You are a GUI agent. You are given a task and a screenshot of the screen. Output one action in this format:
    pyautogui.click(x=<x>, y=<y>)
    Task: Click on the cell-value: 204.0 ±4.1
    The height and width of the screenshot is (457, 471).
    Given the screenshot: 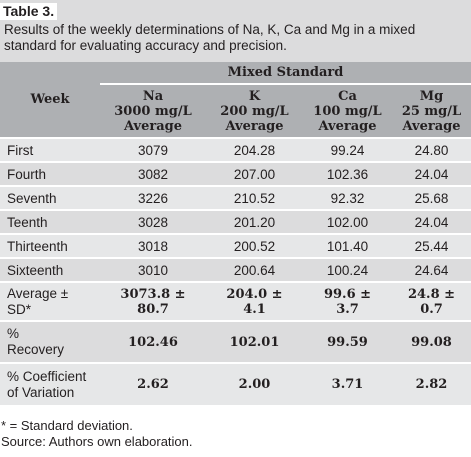 What is the action you would take?
    pyautogui.click(x=254, y=302)
    